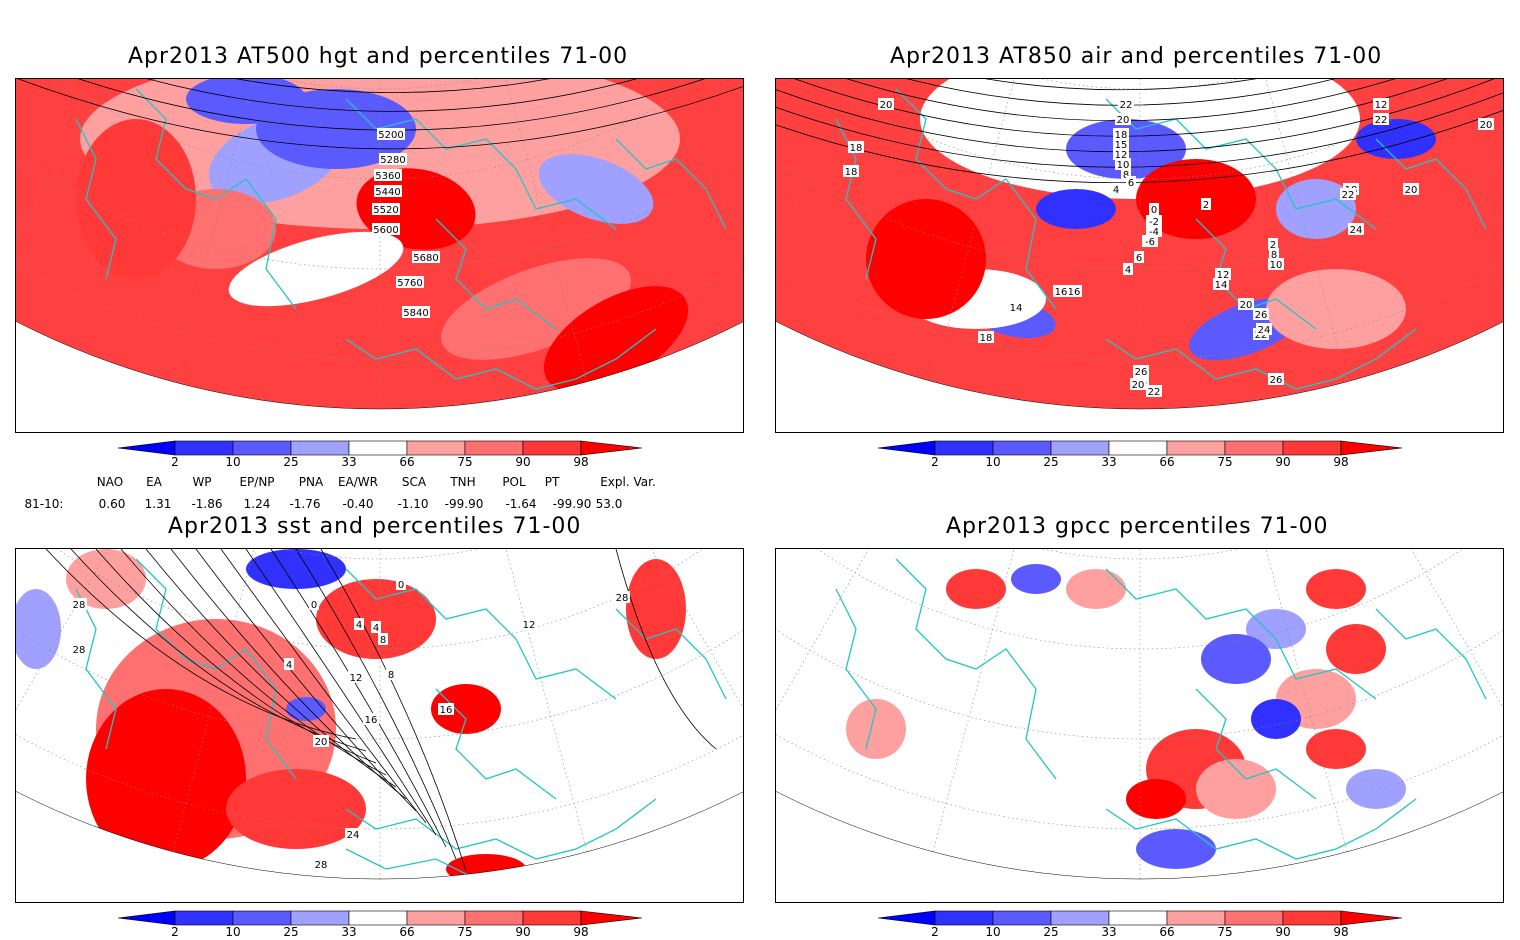 The image size is (1520, 940). What do you see at coordinates (376, 628) in the screenshot?
I see `contour-label: 4` at bounding box center [376, 628].